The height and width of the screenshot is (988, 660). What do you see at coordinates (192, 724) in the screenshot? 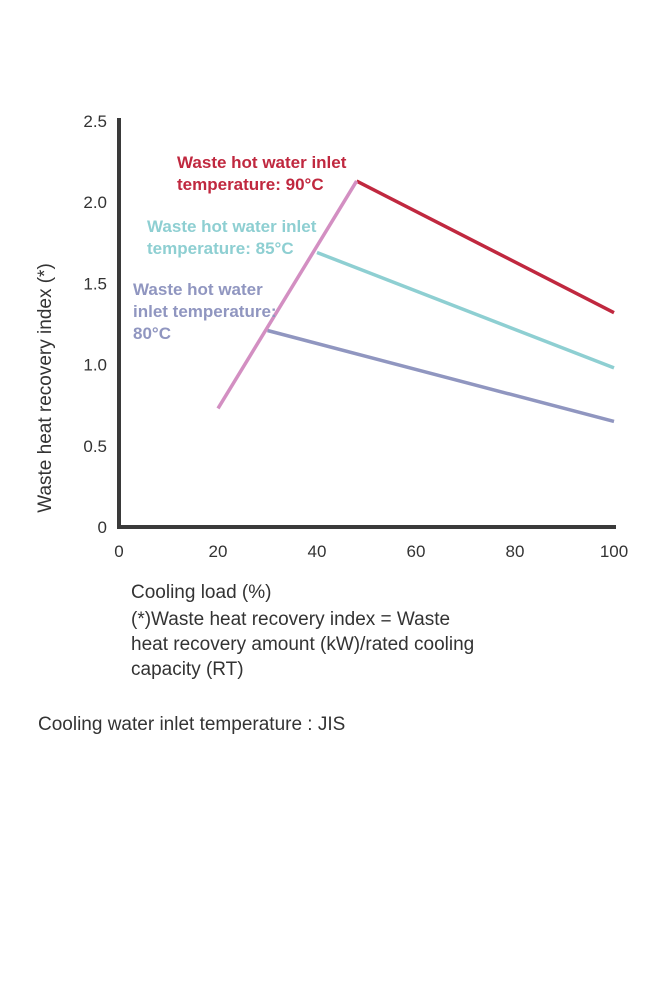
I see `condition-note: Cooling water inlet temperature : JIS` at bounding box center [192, 724].